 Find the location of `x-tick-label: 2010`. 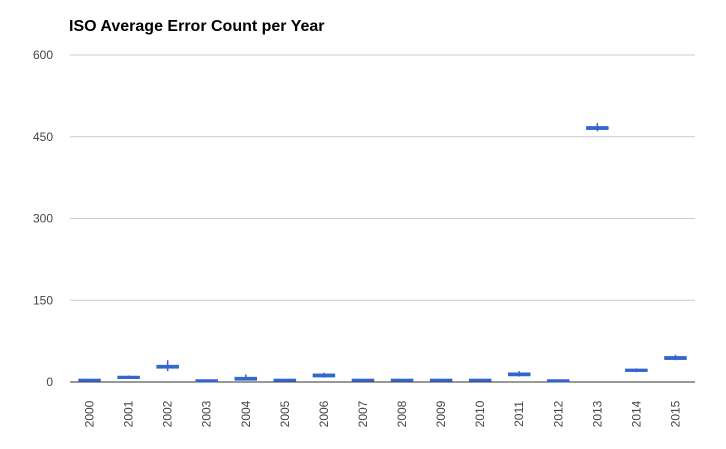

x-tick-label: 2010 is located at coordinates (480, 413).